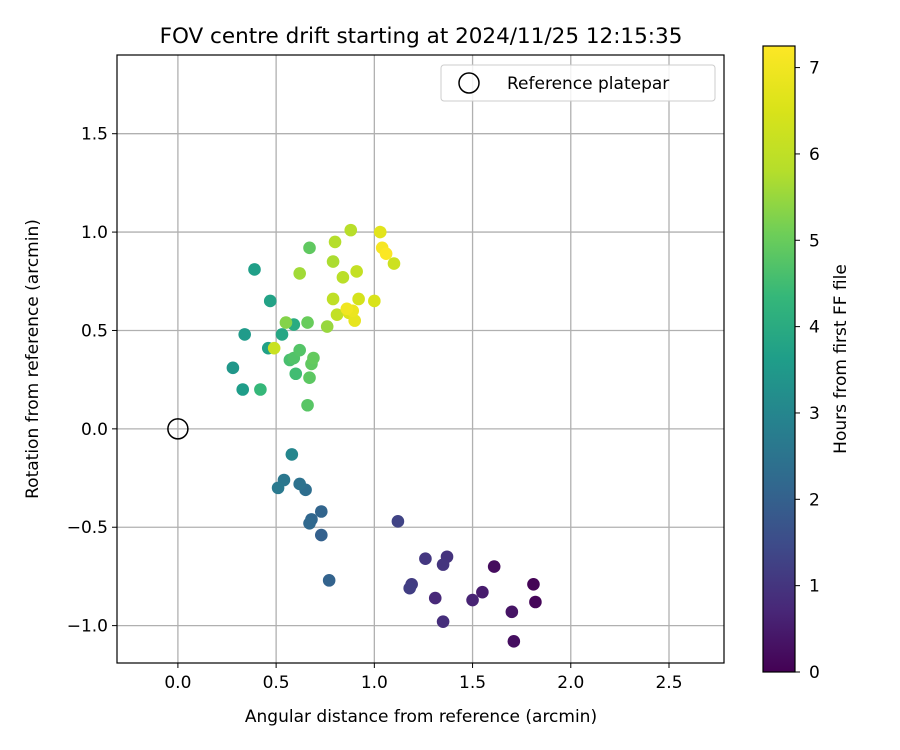  Describe the element at coordinates (374, 683) in the screenshot. I see `x-tick-label: 1.0` at that location.